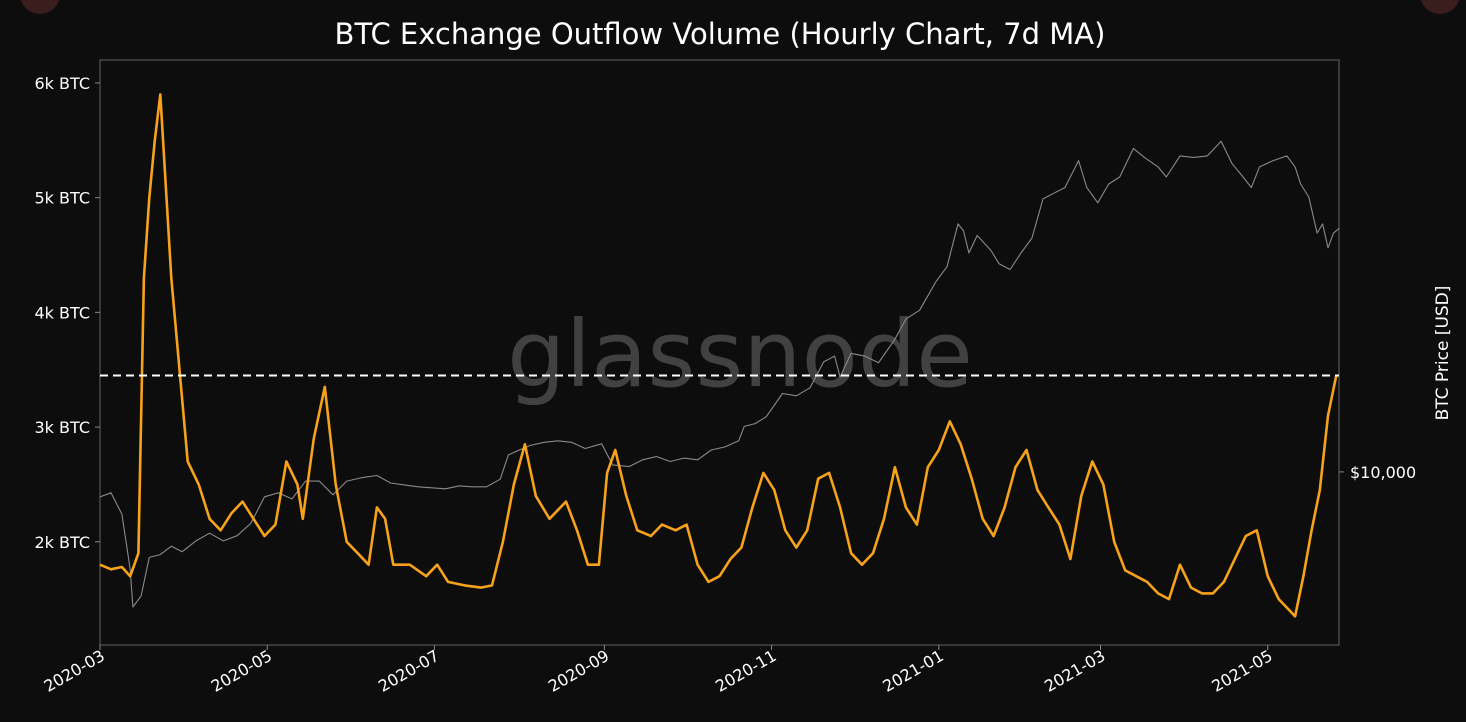 The image size is (1466, 722). I want to click on y-right-tick-label: $10,000, so click(1383, 472).